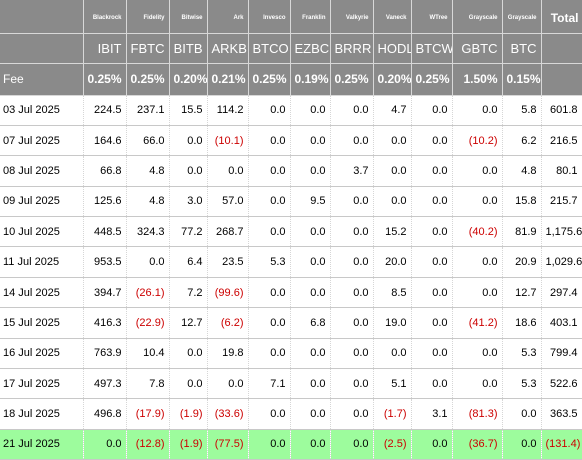 The width and height of the screenshot is (582, 460). What do you see at coordinates (477, 79) in the screenshot?
I see `fee-value: 1.50%` at bounding box center [477, 79].